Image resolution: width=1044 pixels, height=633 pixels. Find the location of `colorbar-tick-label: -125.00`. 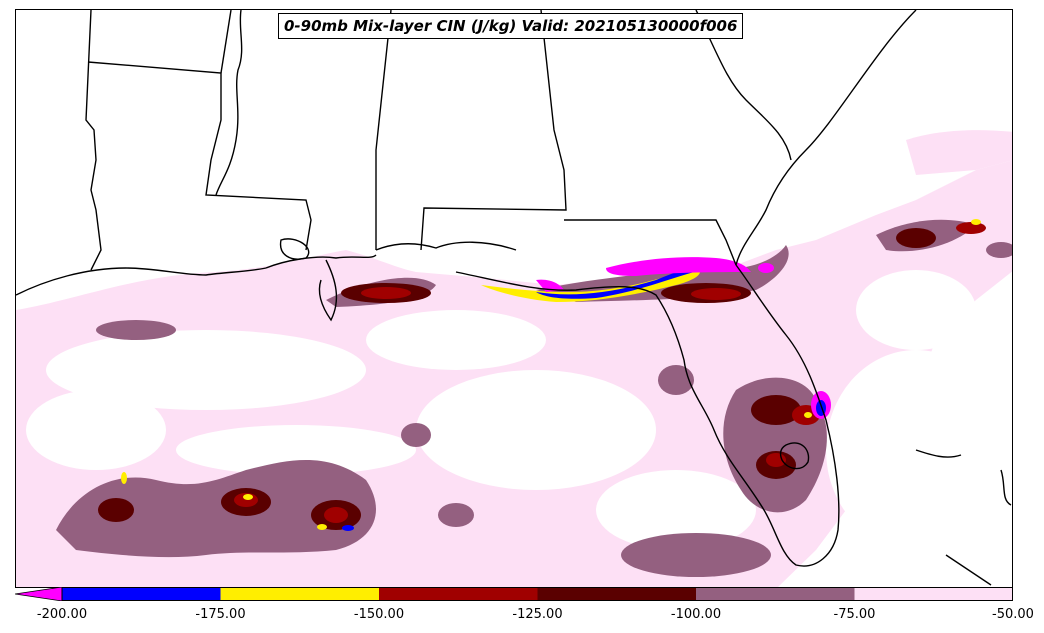

colorbar-tick-label: -125.00 is located at coordinates (537, 614).